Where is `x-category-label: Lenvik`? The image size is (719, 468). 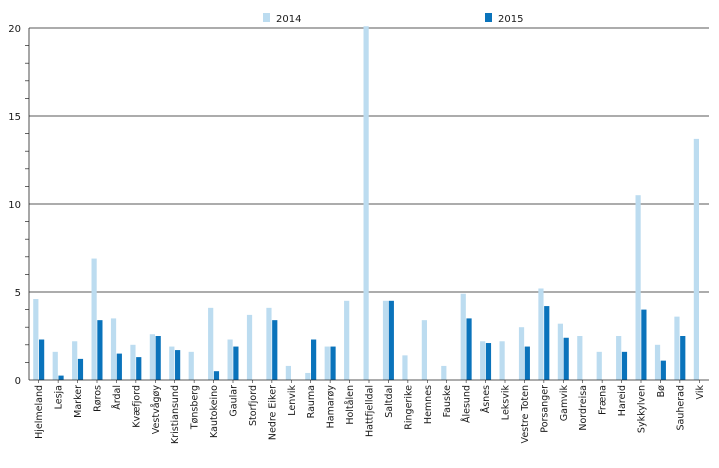
x-category-label: Lenvik is located at coordinates (292, 400).